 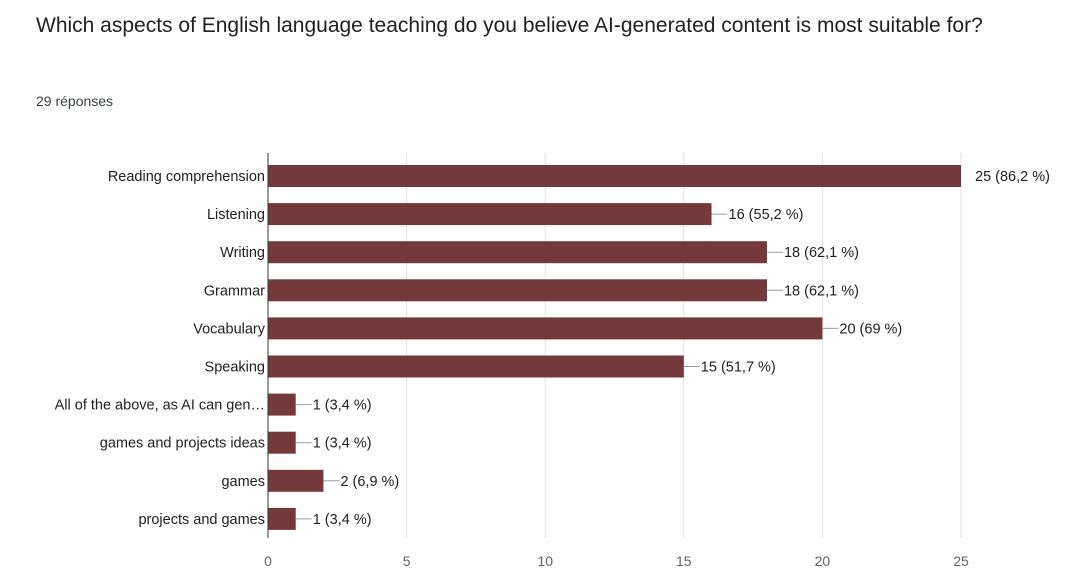 I want to click on category-label: games and projects ideas, so click(x=182, y=444).